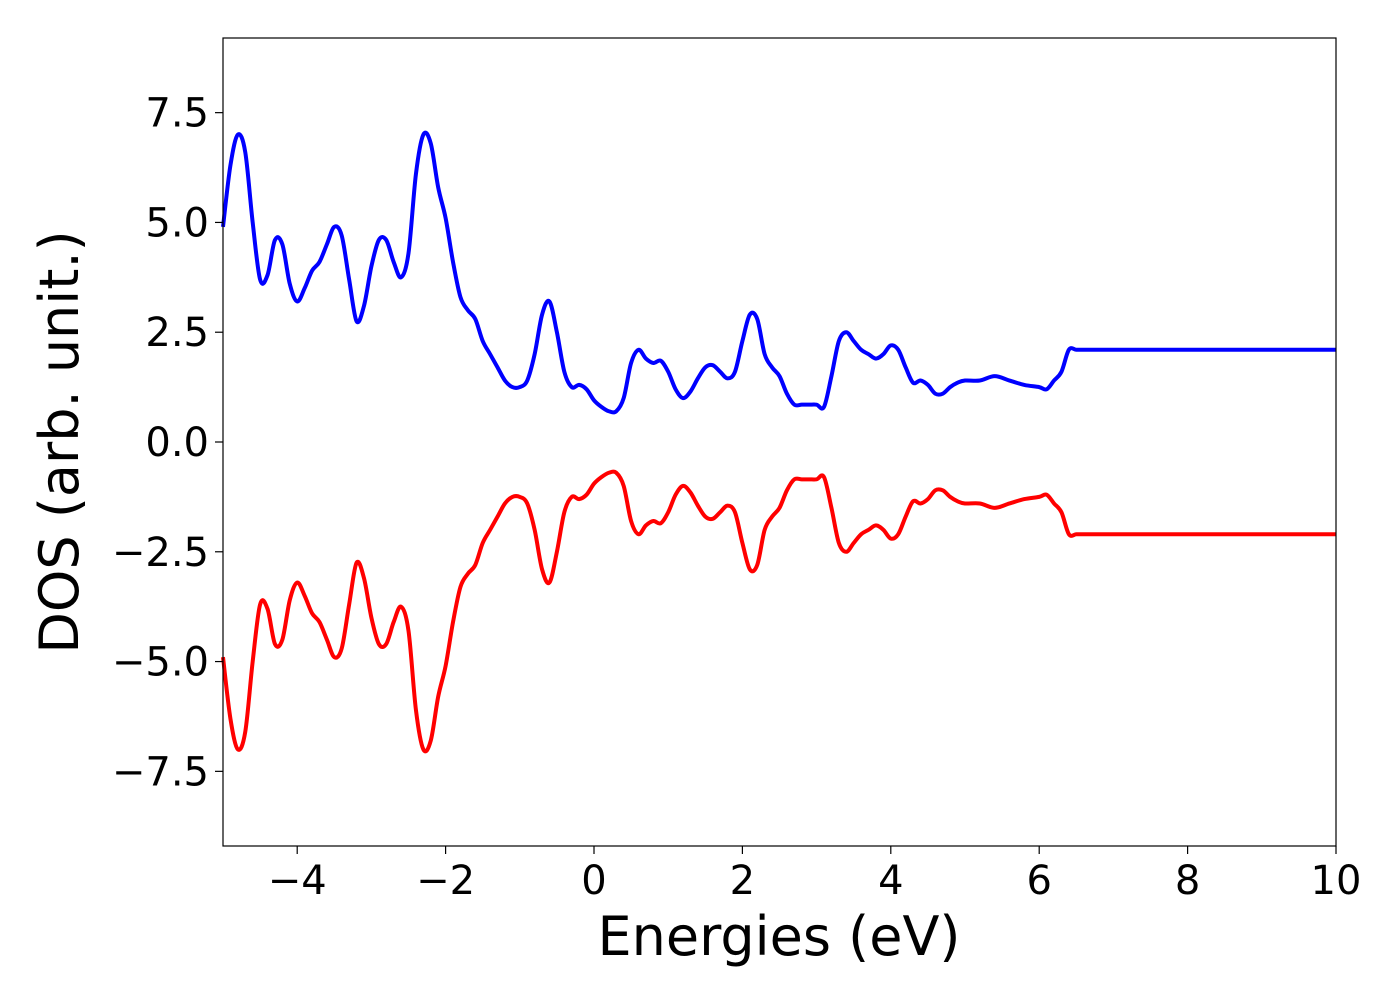  Describe the element at coordinates (890, 881) in the screenshot. I see `x-tick-label: 4` at that location.